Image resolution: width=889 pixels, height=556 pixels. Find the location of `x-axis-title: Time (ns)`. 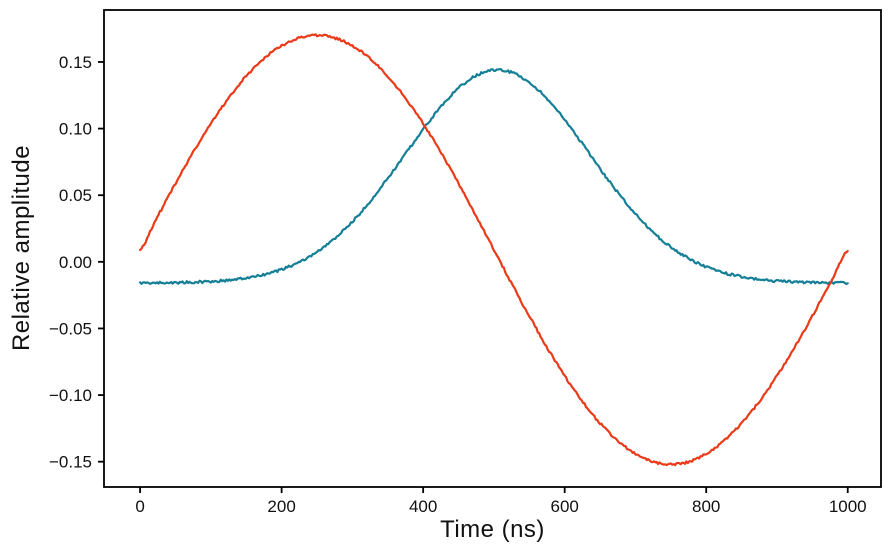

x-axis-title: Time (ns) is located at coordinates (492, 529).